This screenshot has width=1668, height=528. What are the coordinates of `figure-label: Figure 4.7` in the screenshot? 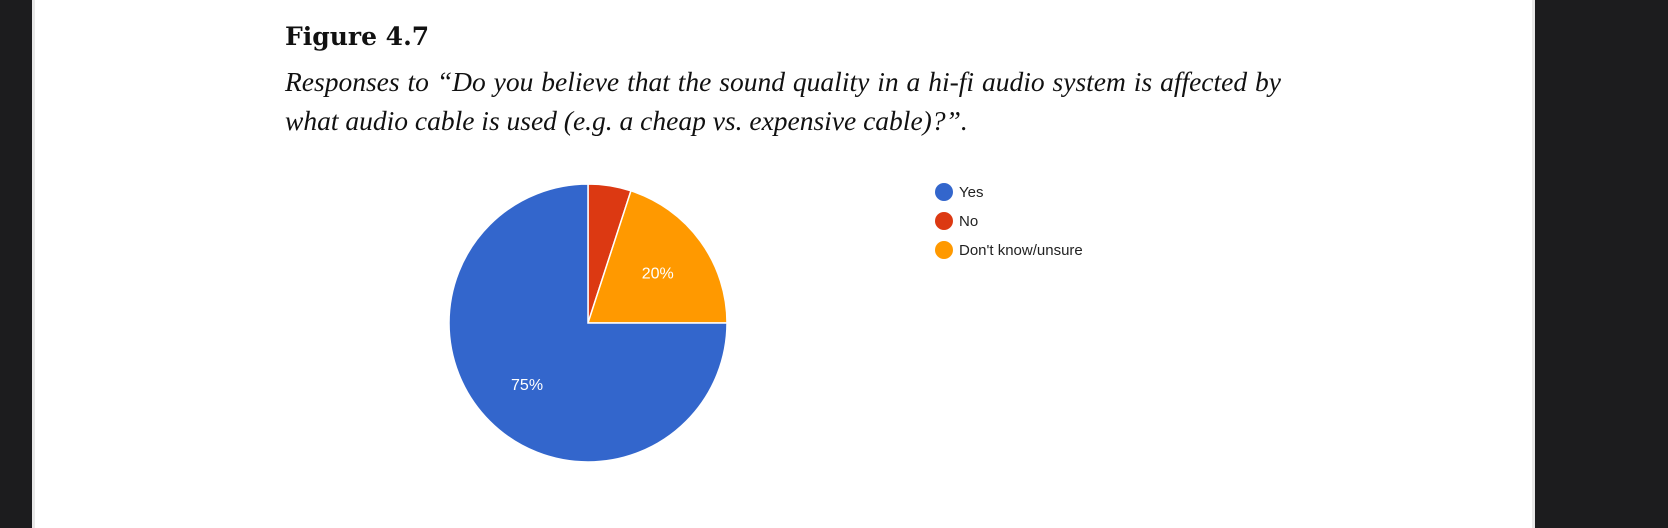 It's located at (357, 36).